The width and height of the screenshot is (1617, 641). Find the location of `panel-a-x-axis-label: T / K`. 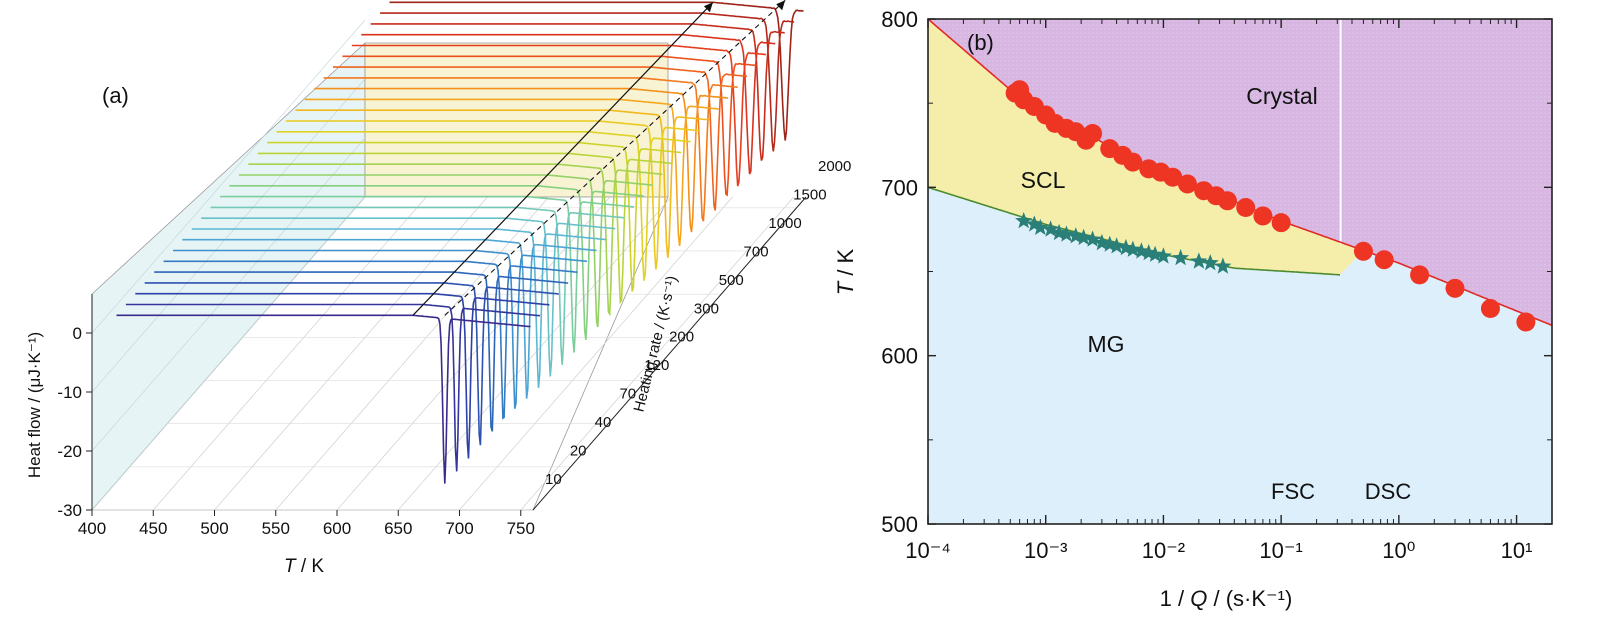

panel-a-x-axis-label: T / K is located at coordinates (304, 566).